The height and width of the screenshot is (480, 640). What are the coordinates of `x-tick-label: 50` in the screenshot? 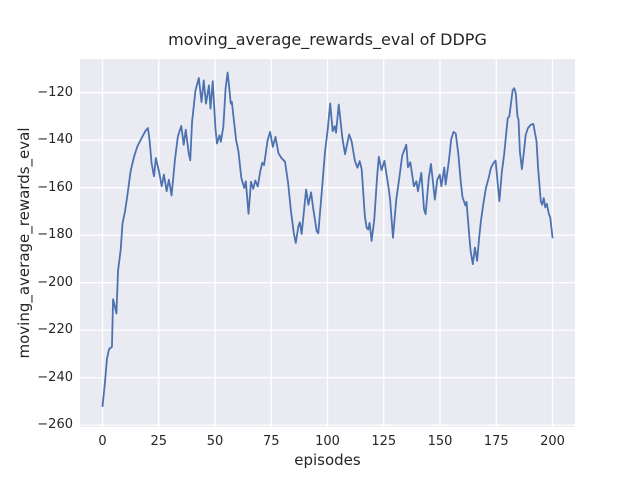 It's located at (215, 441).